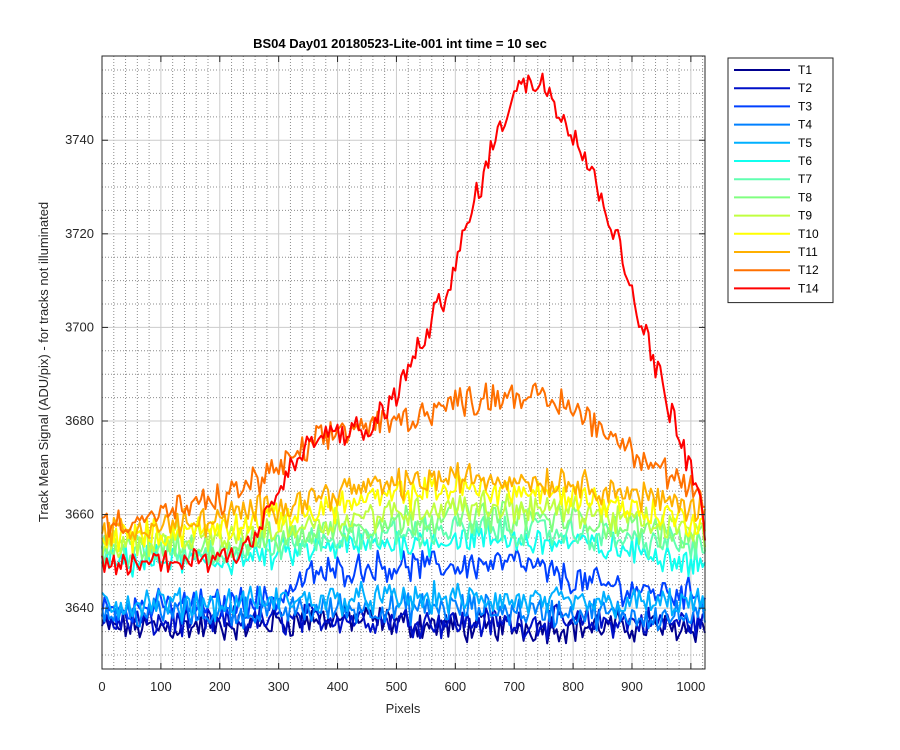 Image resolution: width=900 pixels, height=750 pixels. What do you see at coordinates (808, 252) in the screenshot?
I see `legend-label: T11` at bounding box center [808, 252].